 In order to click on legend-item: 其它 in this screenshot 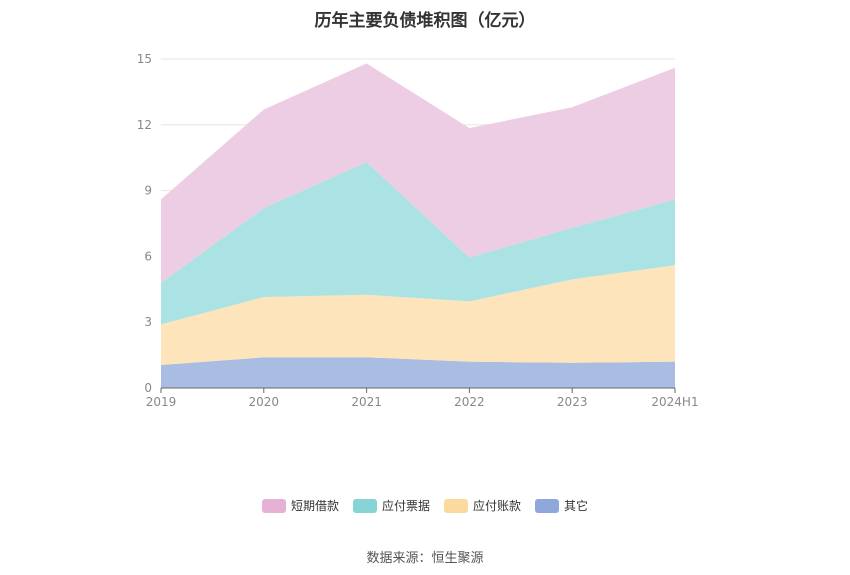, I will do `click(561, 505)`.